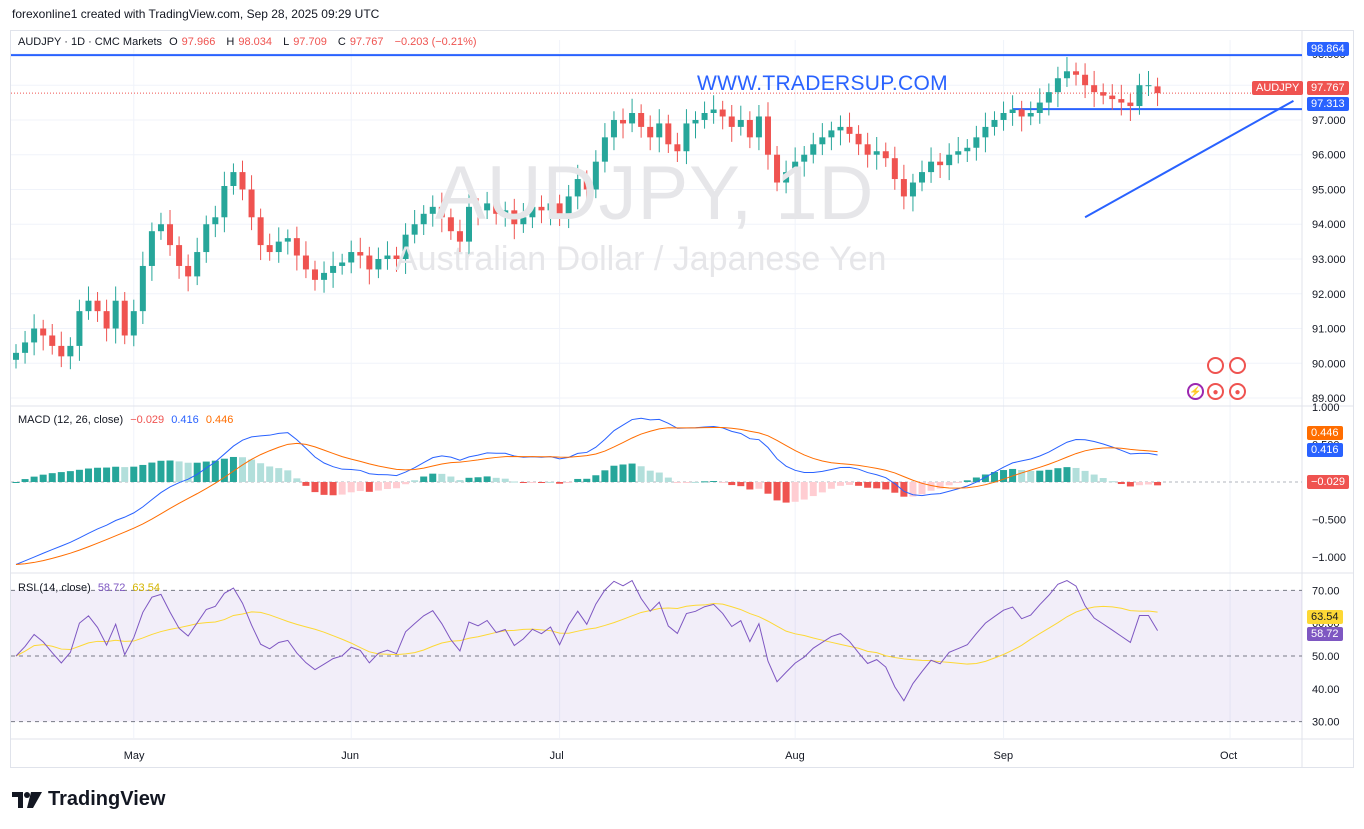 This screenshot has width=1364, height=829. Describe the element at coordinates (194, 42) in the screenshot. I see `legend-o-label: O 97.966` at that location.